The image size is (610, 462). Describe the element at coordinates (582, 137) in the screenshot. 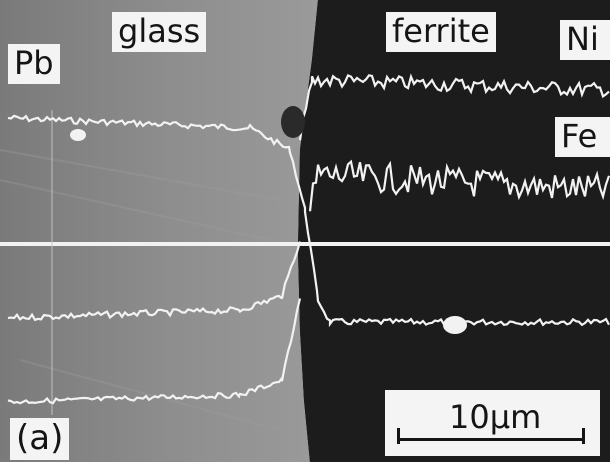

I see `fe-label: Fe` at that location.